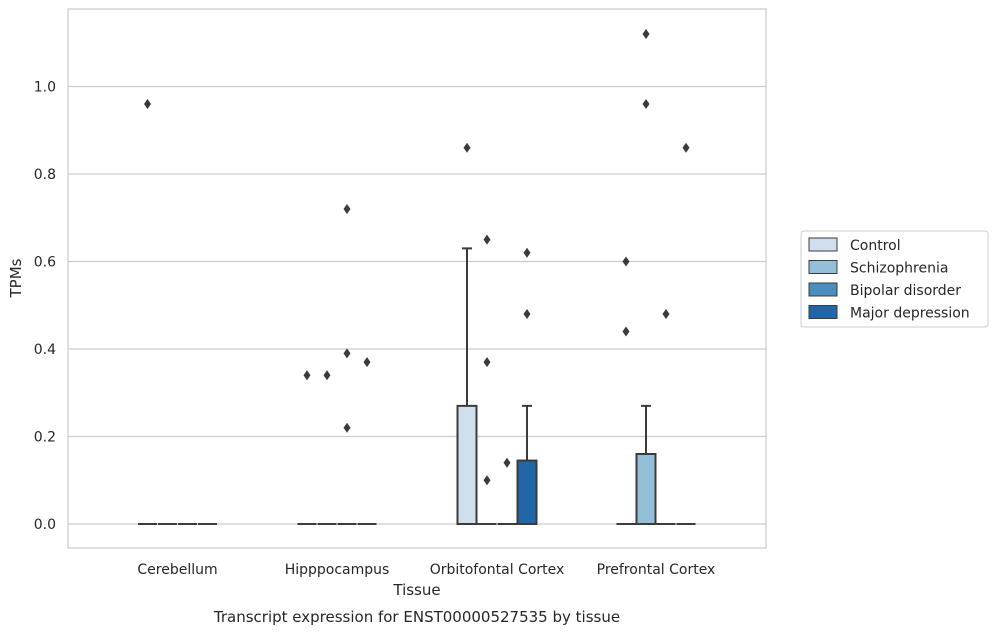  Describe the element at coordinates (905, 291) in the screenshot. I see `legend-label: Bipolar disorder` at that location.